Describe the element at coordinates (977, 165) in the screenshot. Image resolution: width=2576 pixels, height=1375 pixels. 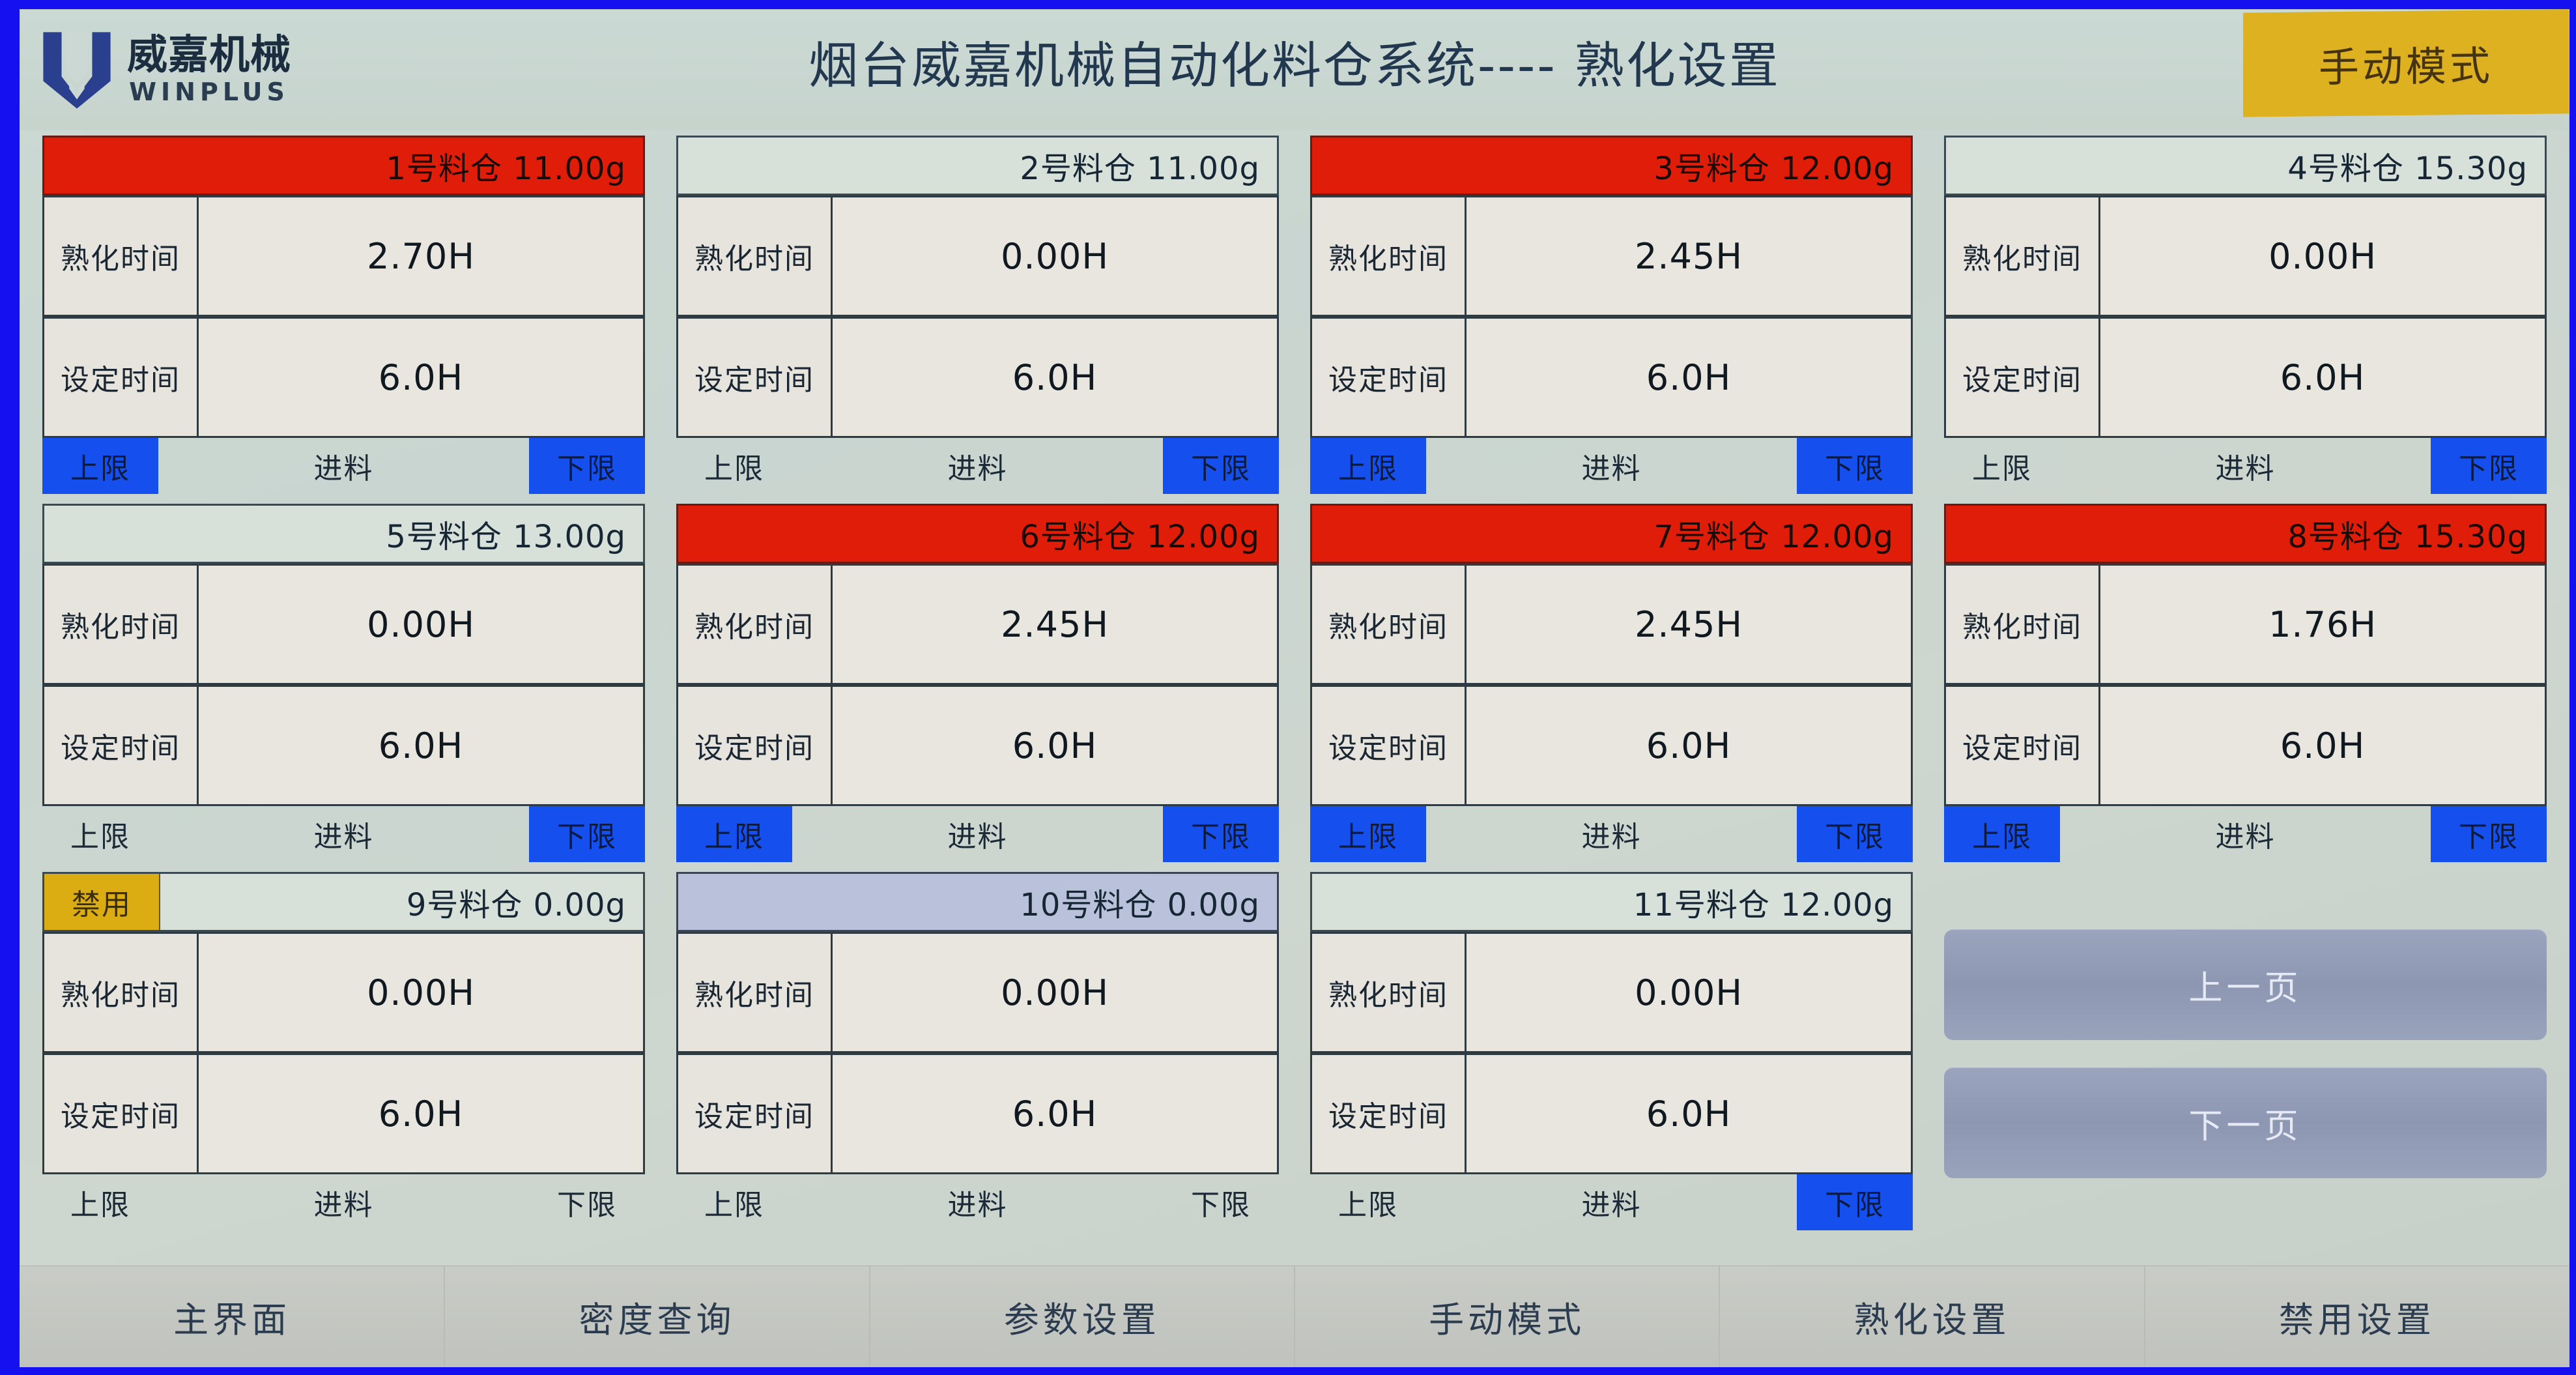
I see `bin-header: 2号料仓 11.00g` at that location.